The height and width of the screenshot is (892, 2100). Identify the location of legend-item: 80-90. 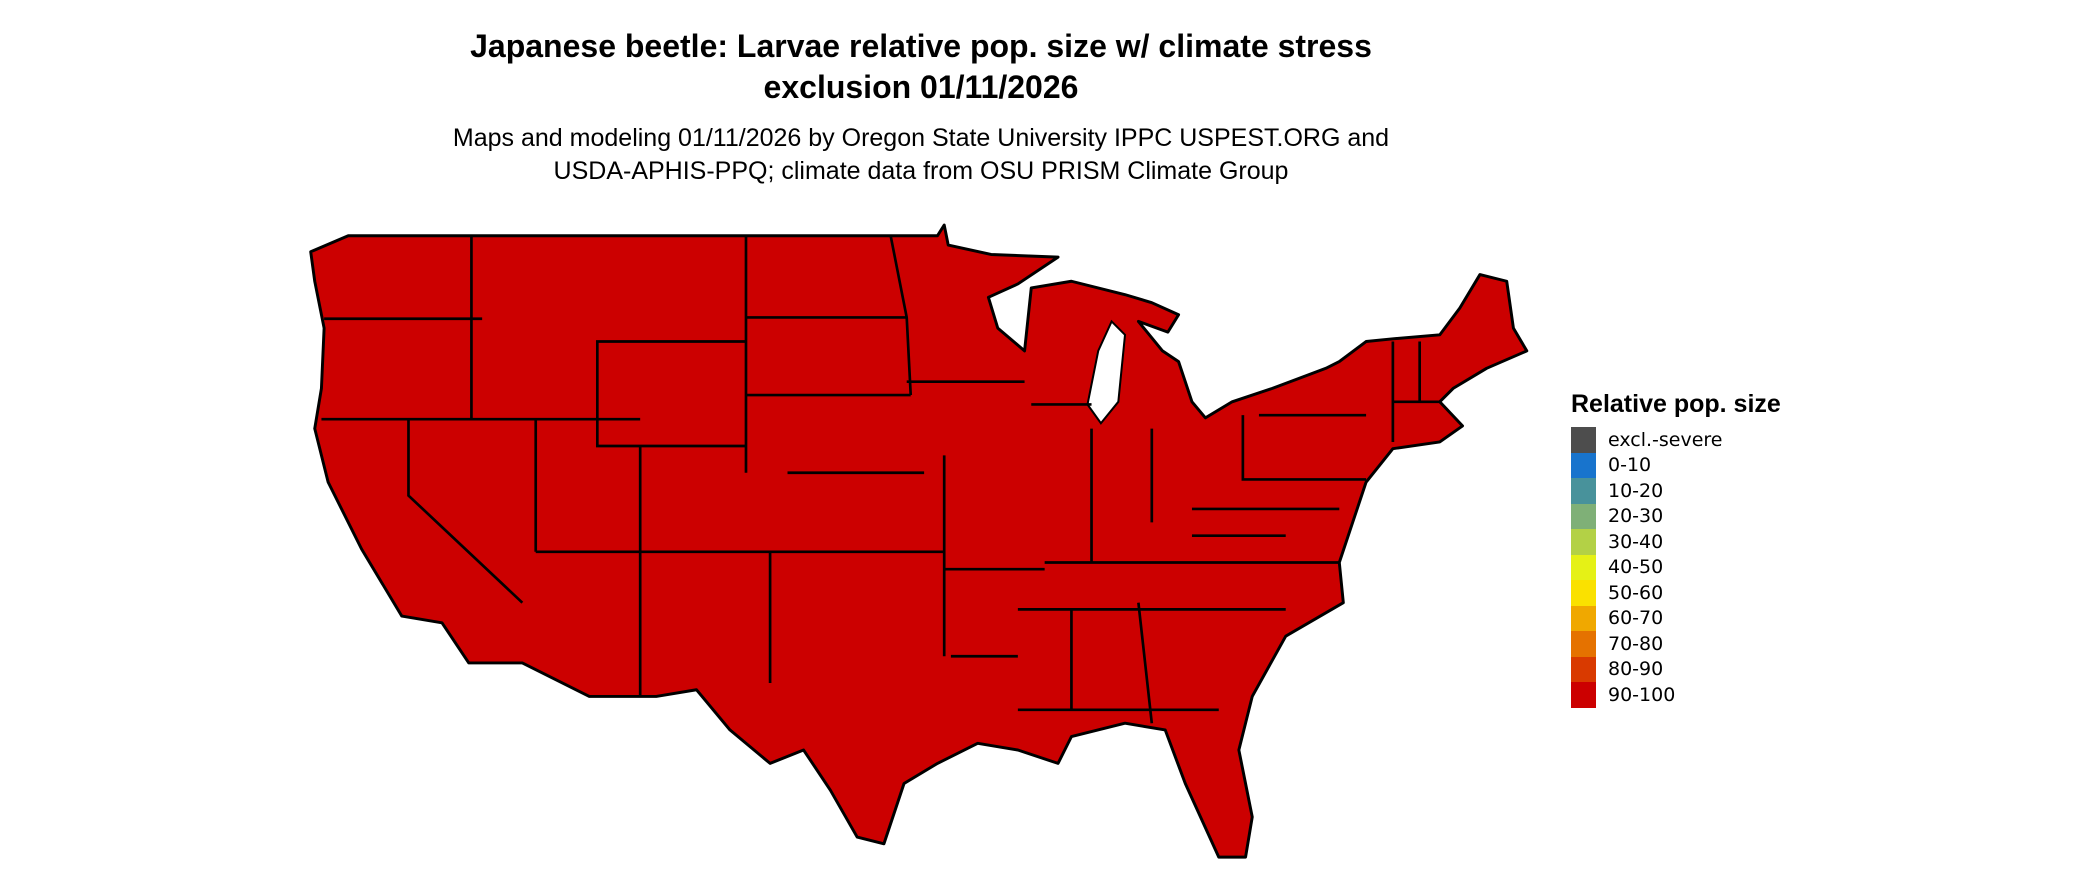
(1676, 669).